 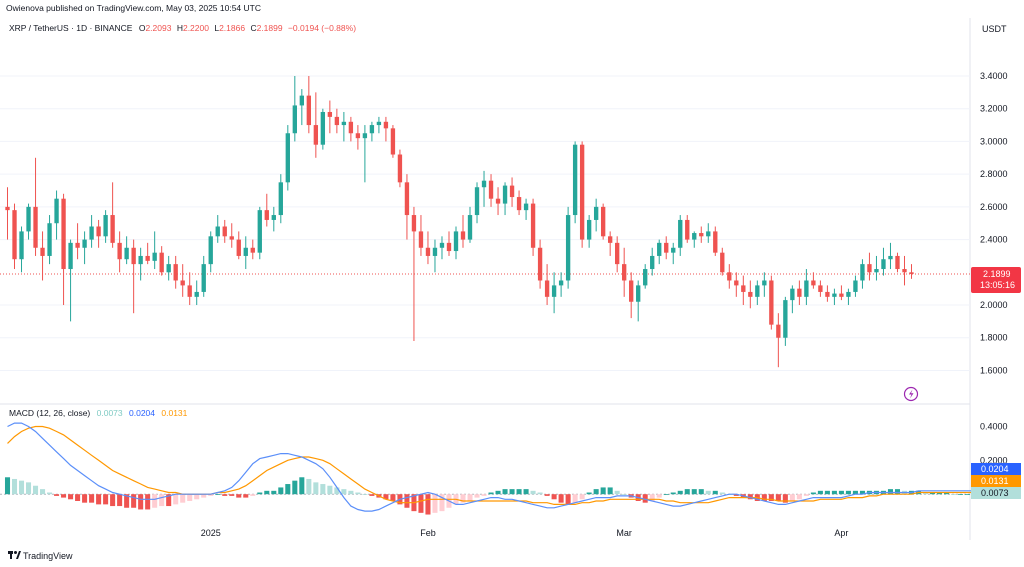 What do you see at coordinates (180, 28) in the screenshot?
I see `ohlc-high-label: H` at bounding box center [180, 28].